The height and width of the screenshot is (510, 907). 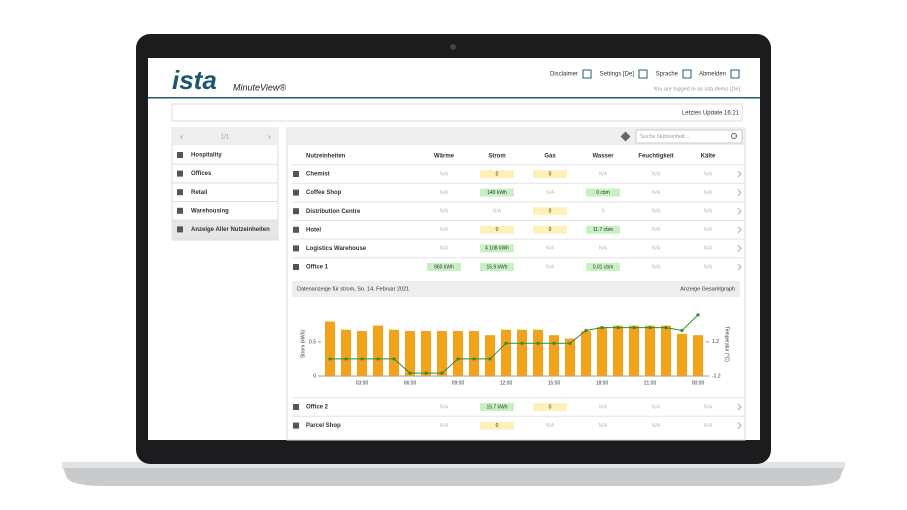 I want to click on unit-name: Chemist, so click(x=318, y=175).